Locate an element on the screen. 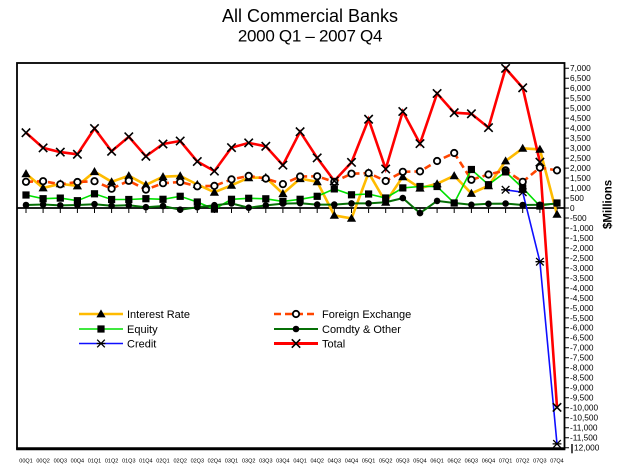 The width and height of the screenshot is (620, 475). svg-text: 06Q2 is located at coordinates (453, 461).